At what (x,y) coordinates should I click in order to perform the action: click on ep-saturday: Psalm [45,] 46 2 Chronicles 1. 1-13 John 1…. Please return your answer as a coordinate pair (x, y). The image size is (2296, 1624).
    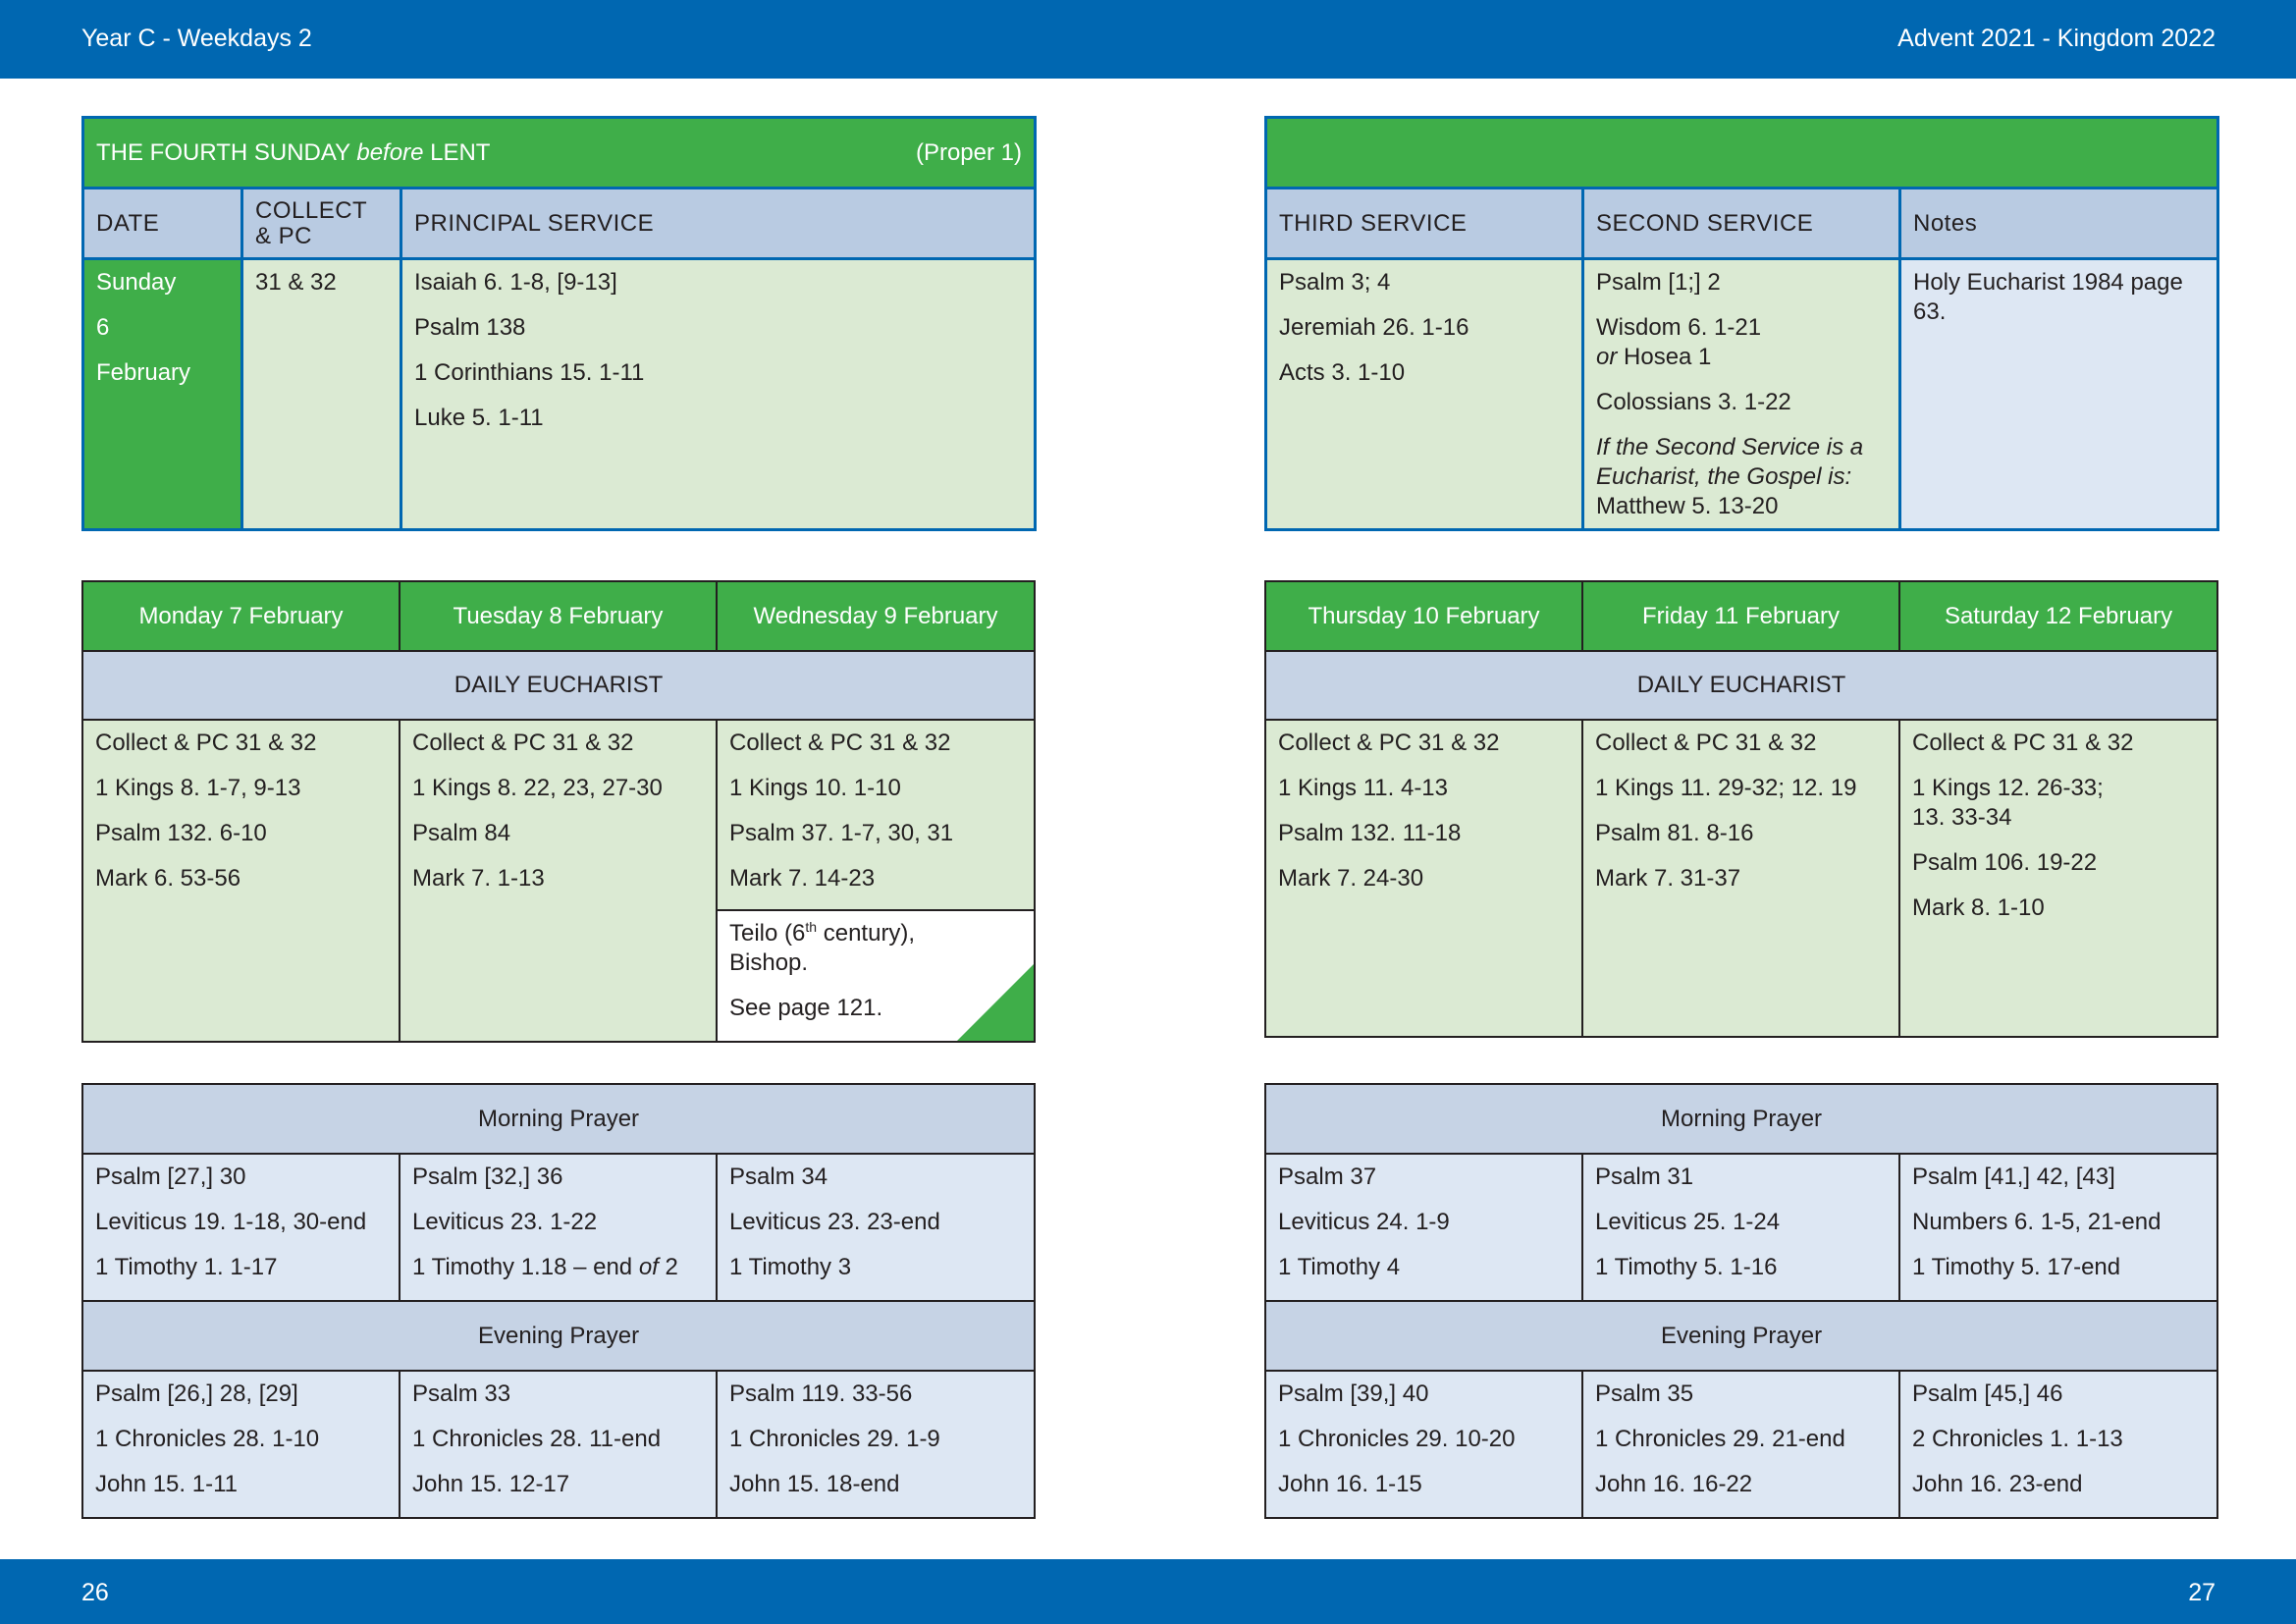
    Looking at the image, I should click on (2058, 1444).